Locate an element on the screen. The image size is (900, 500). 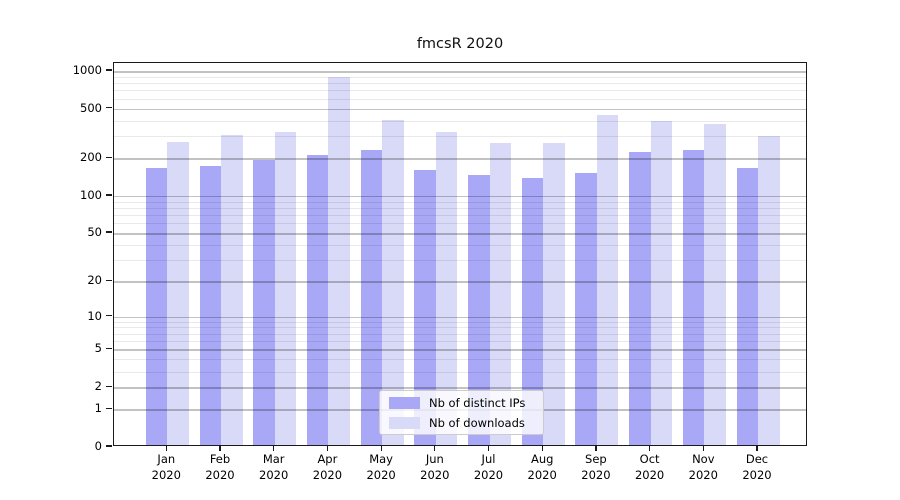
y-tick-label-200: 200 is located at coordinates (91, 157).